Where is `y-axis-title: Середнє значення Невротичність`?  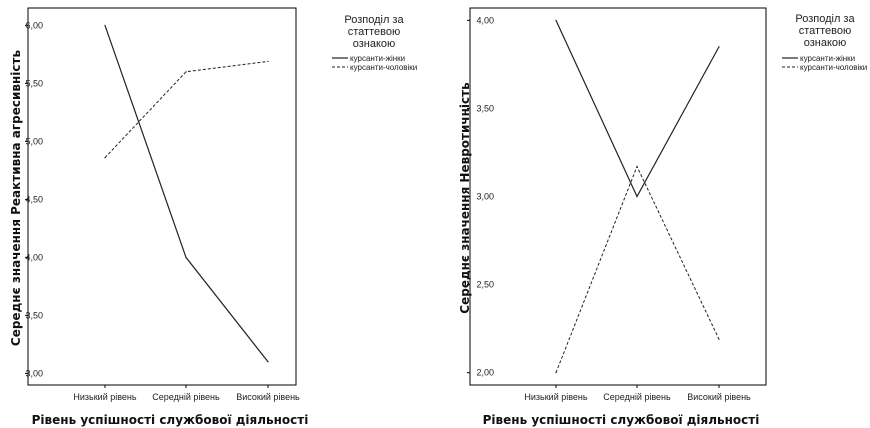
y-axis-title: Середнє значення Невротичність is located at coordinates (465, 198).